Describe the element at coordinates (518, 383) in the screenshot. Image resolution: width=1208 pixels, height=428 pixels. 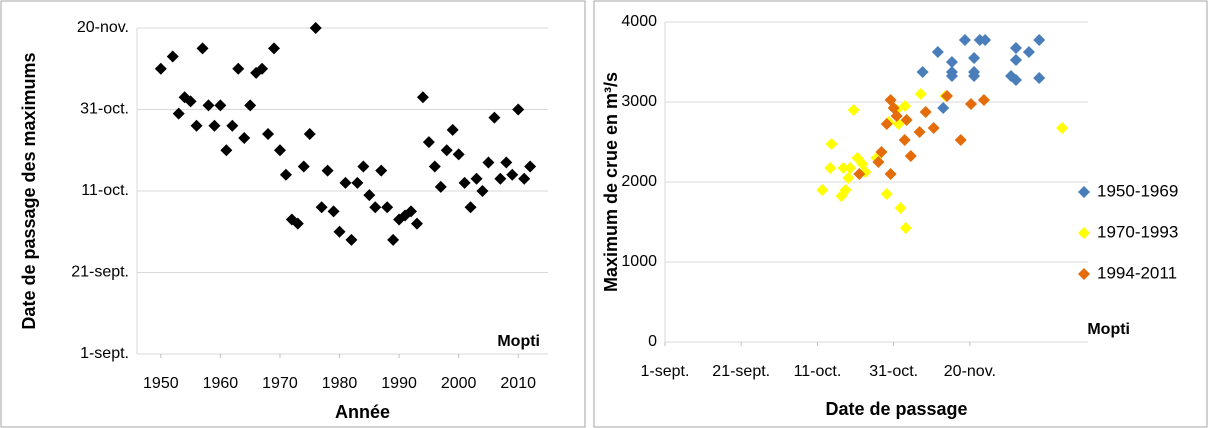
I see `x-tick-label: 2010` at that location.